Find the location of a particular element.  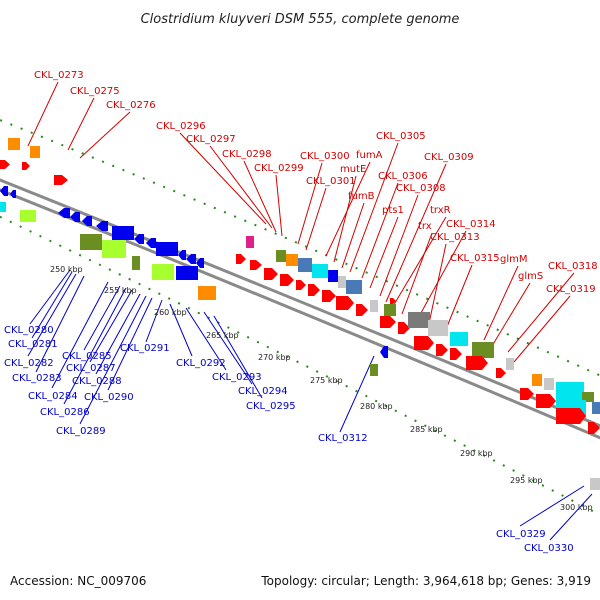

gene-label-forward: CKL_0305 is located at coordinates (401, 136).